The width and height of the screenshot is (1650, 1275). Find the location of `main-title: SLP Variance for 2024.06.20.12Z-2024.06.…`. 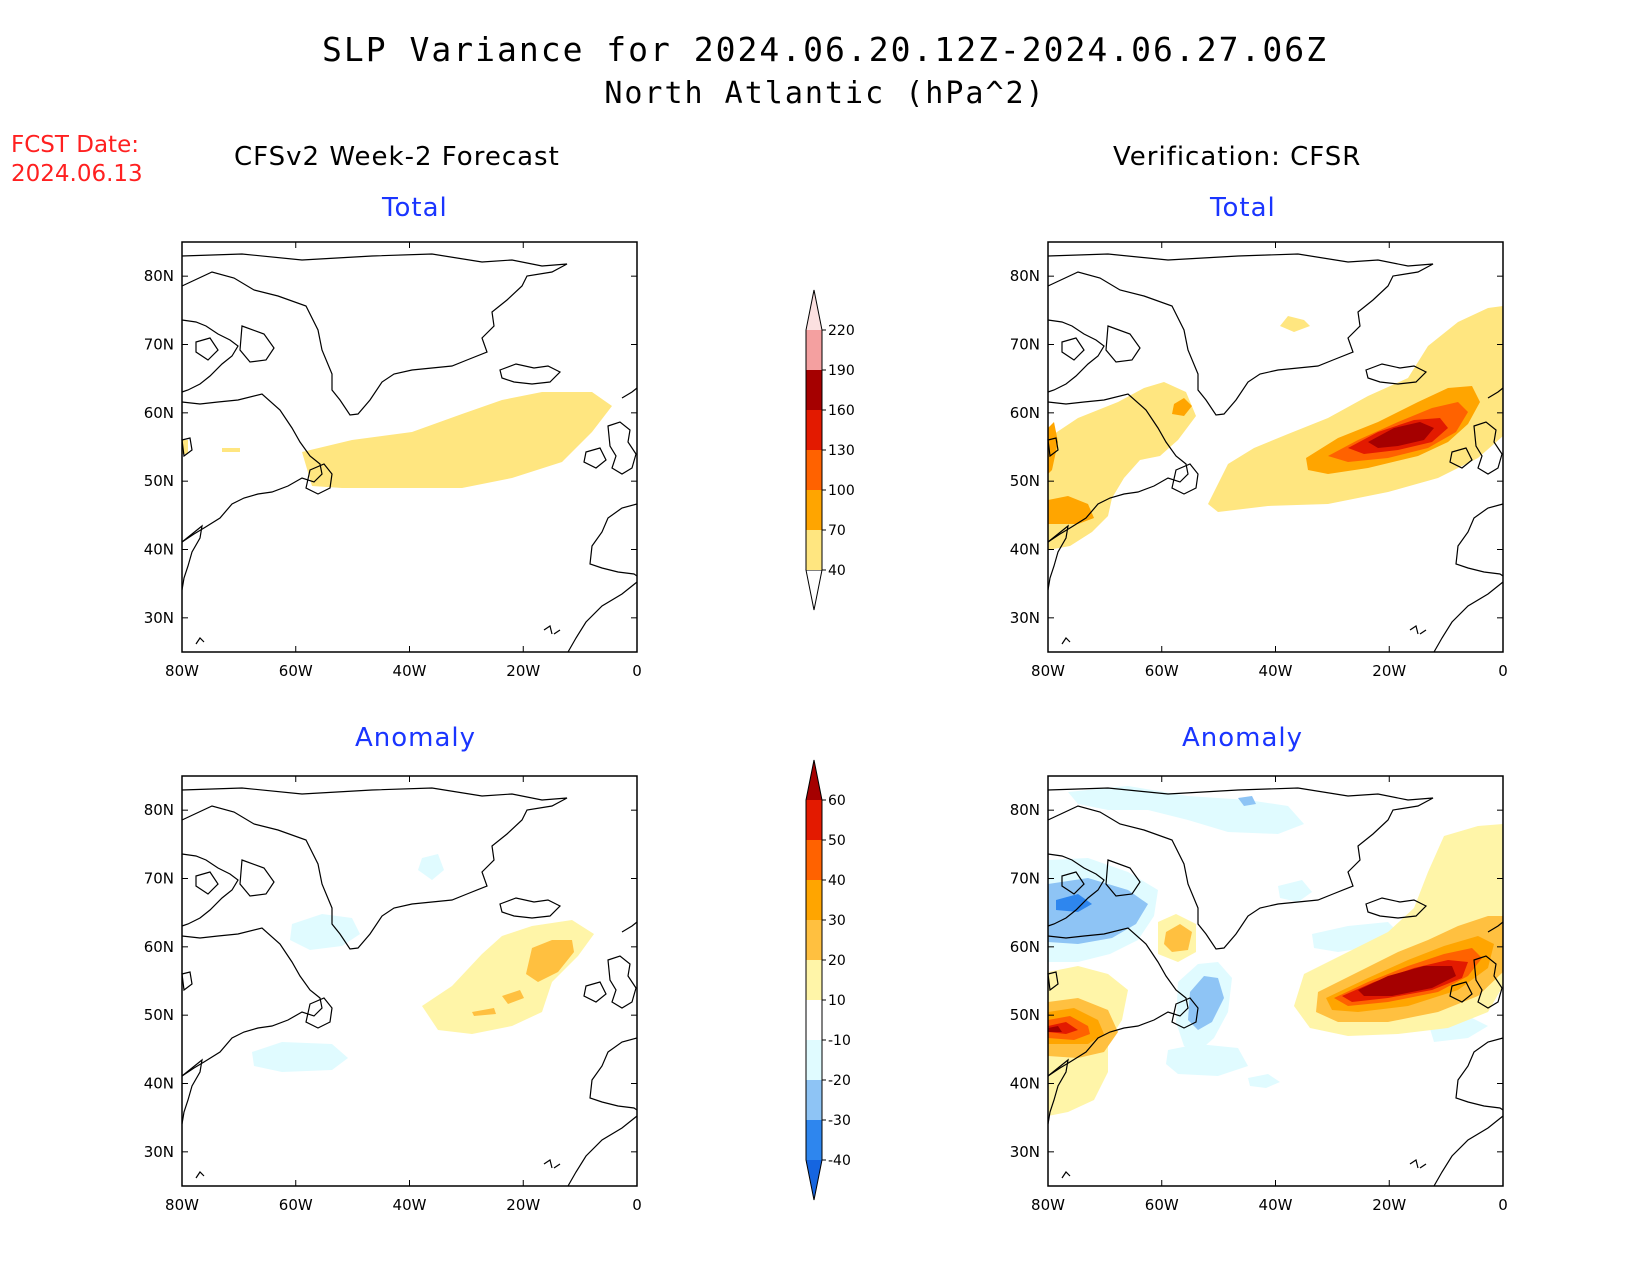

main-title: SLP Variance for 2024.06.20.12Z-2024.06.… is located at coordinates (825, 49).